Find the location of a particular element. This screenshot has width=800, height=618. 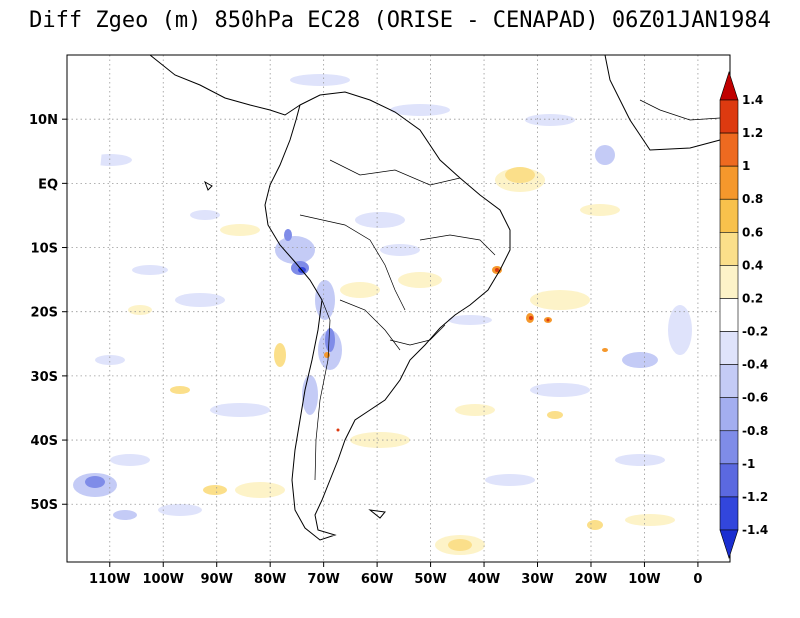

lat-tick-label: EQ is located at coordinates (48, 184).